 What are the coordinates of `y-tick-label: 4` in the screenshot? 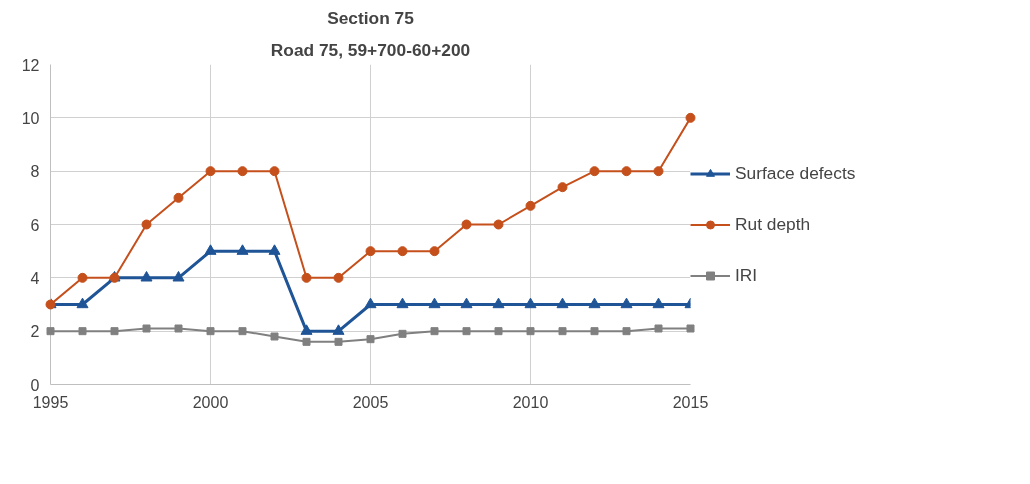 It's located at (35, 278).